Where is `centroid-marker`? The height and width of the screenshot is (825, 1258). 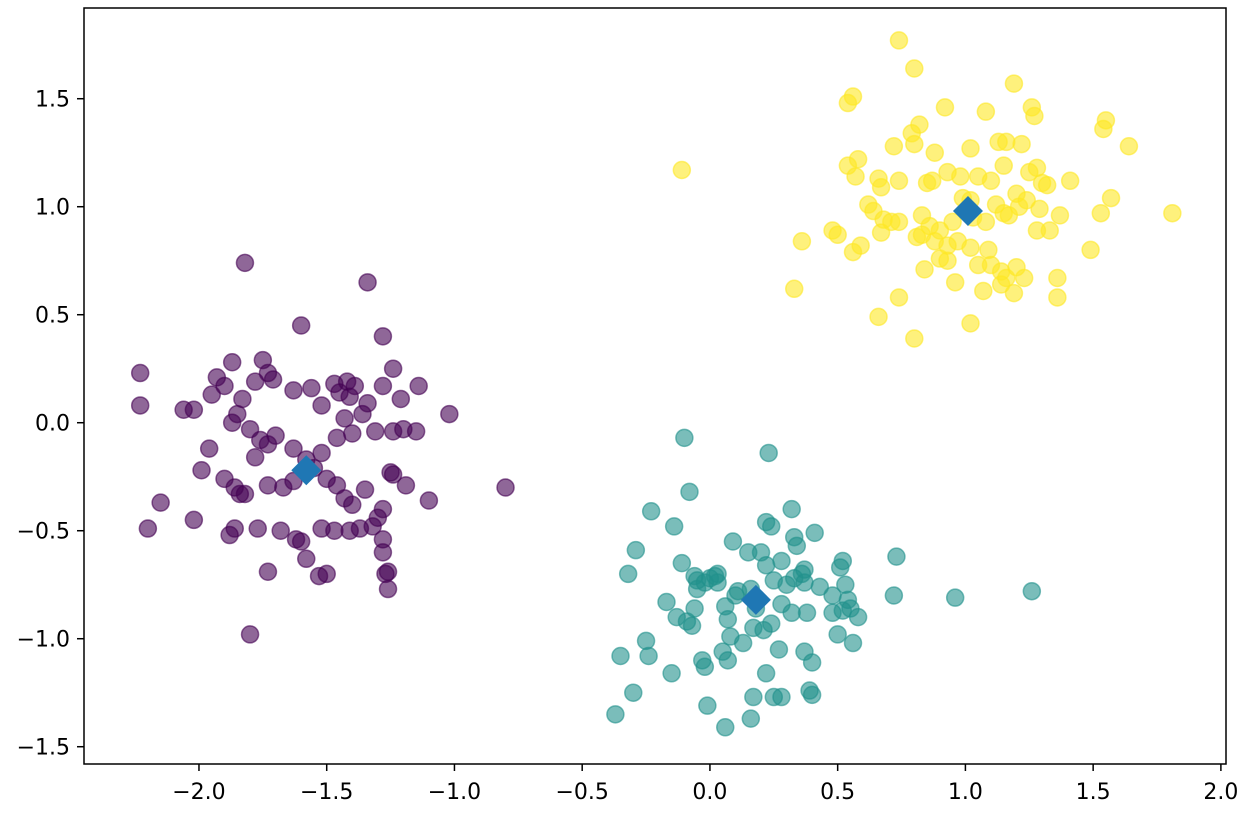 centroid-marker is located at coordinates (755, 599).